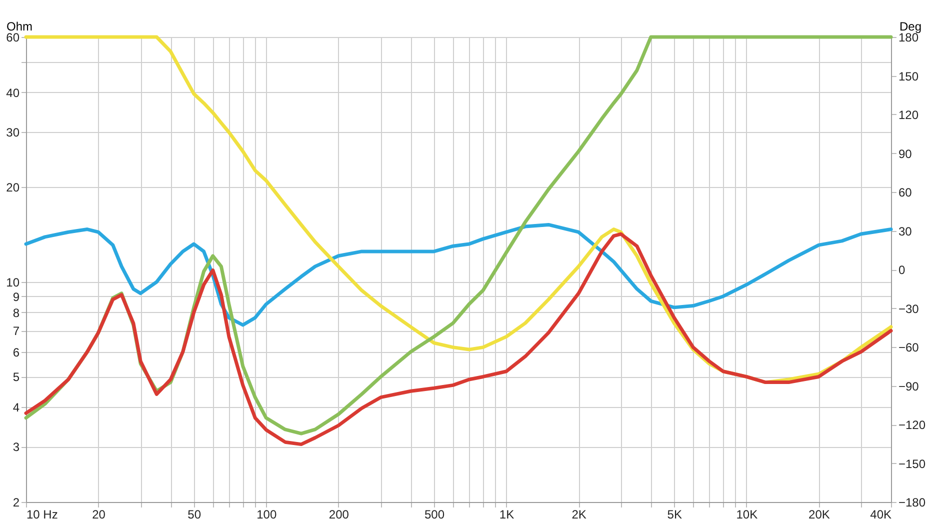  I want to click on y-tick-label: 8, so click(16, 313).